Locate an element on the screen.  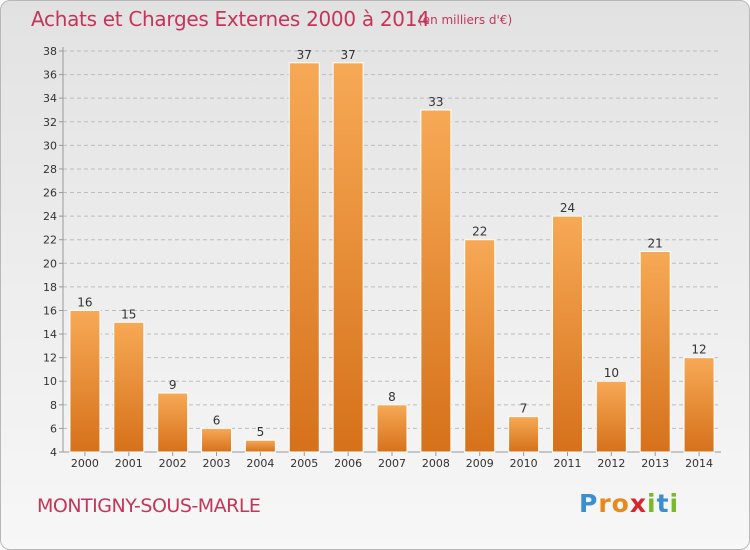
y-tick-label: 38 is located at coordinates (50, 51).